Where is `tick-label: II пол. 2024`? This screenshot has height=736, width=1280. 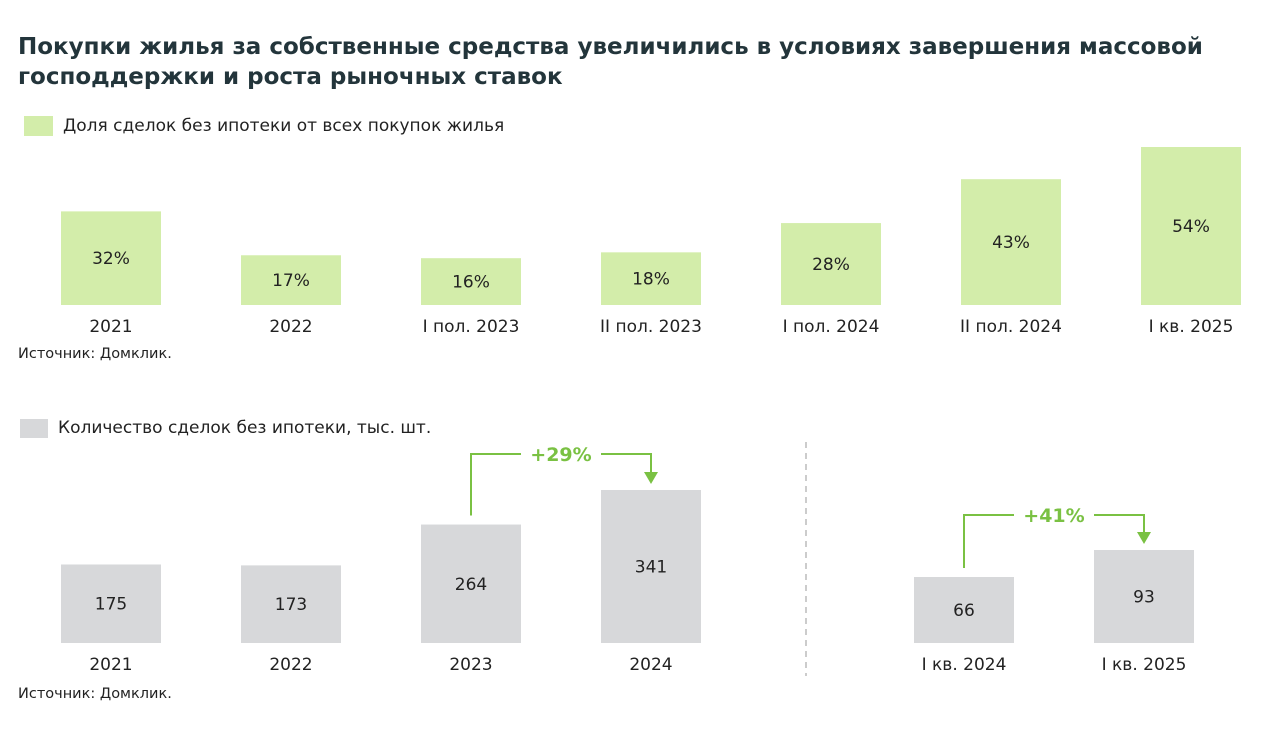
tick-label: II пол. 2024 is located at coordinates (1011, 327).